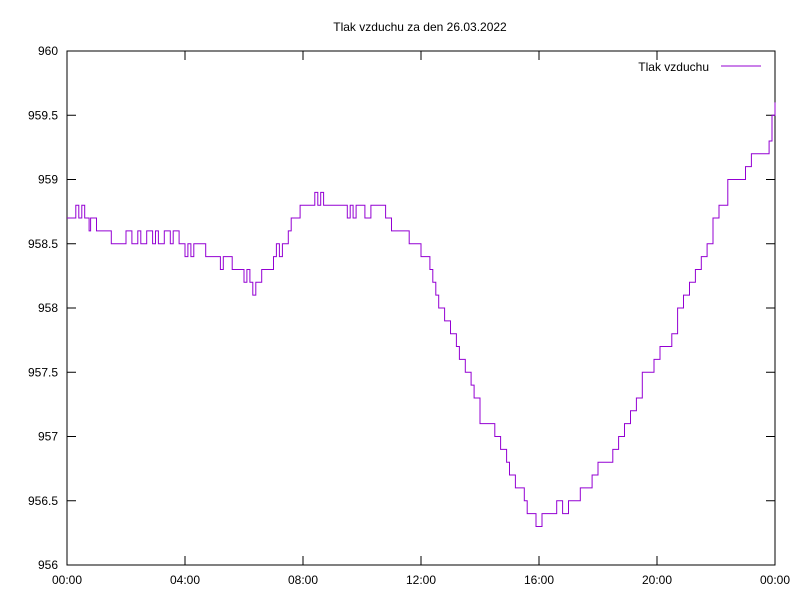 The image size is (800, 600). Describe the element at coordinates (421, 580) in the screenshot. I see `x-tick-label: 12:00` at that location.